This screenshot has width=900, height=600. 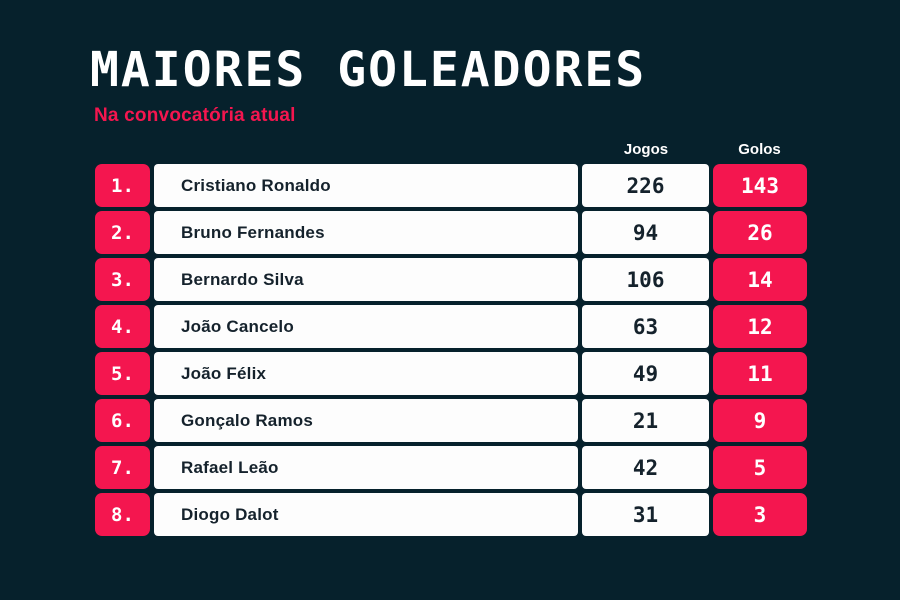 I want to click on goals-value: 11, so click(x=760, y=373).